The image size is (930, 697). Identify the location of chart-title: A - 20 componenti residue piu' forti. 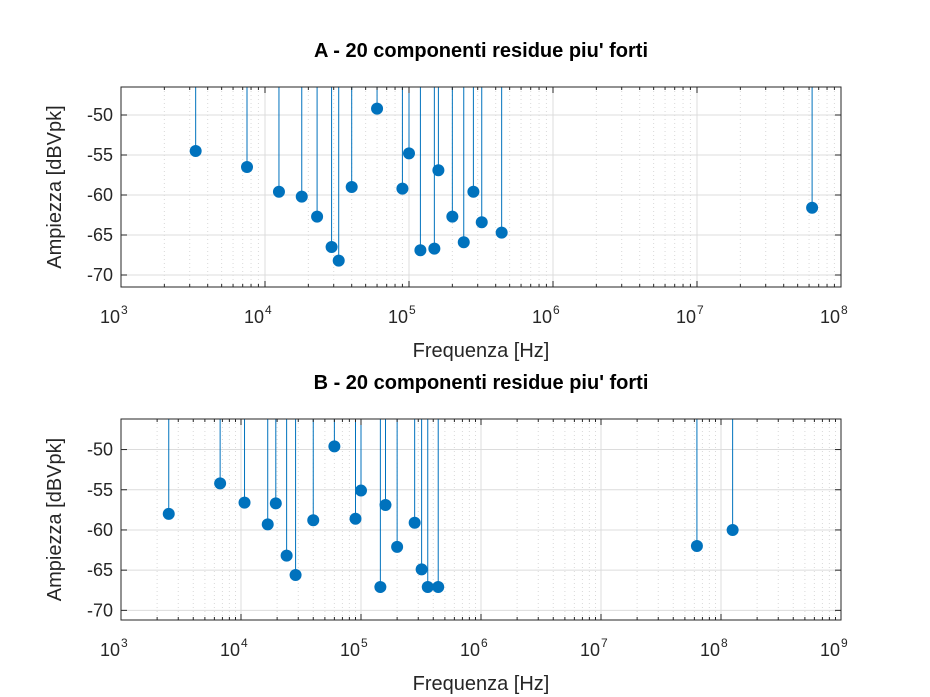
(481, 51).